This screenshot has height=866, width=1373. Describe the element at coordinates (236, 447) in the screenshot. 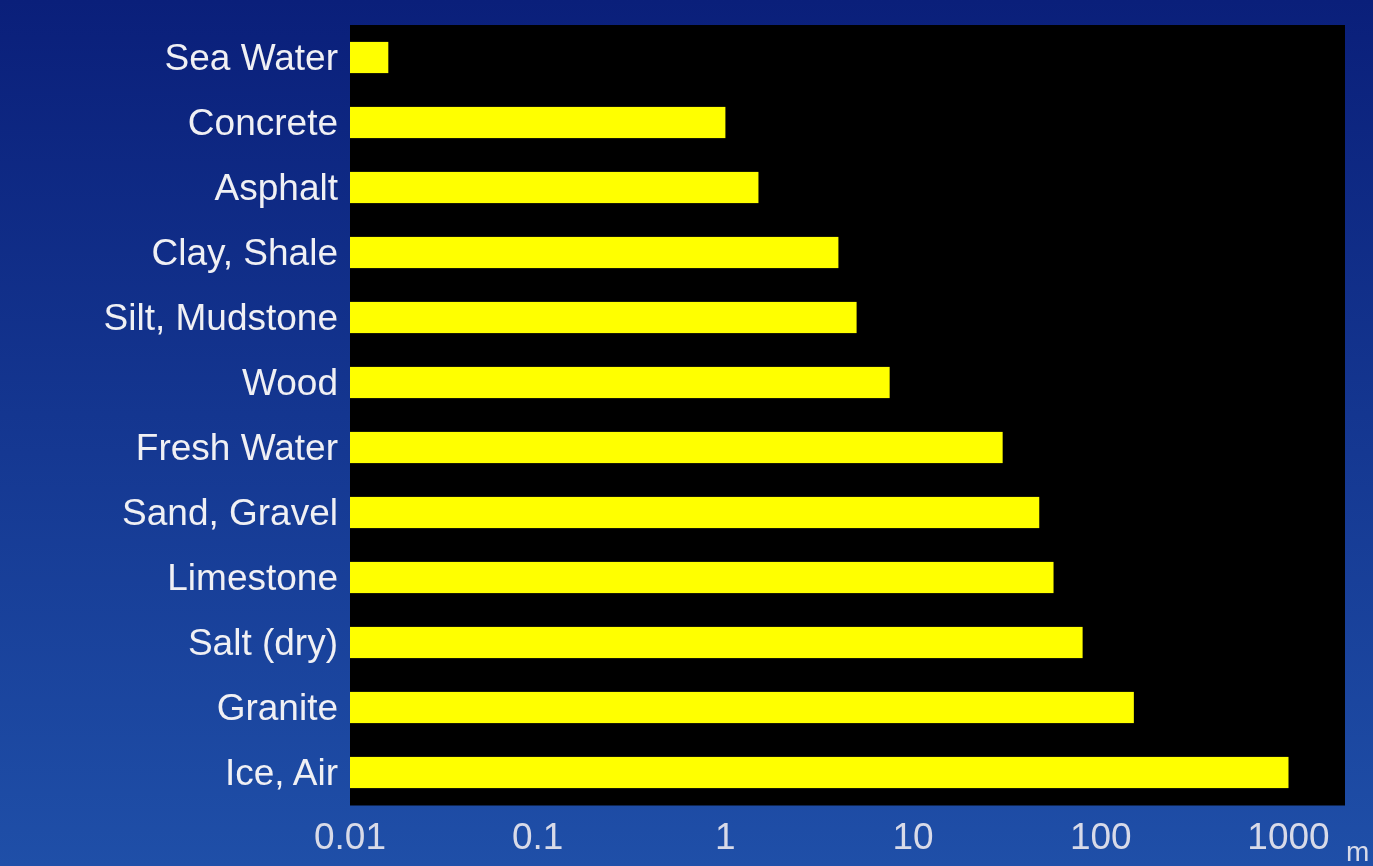

I see `y-tick-label: Fresh Water` at that location.